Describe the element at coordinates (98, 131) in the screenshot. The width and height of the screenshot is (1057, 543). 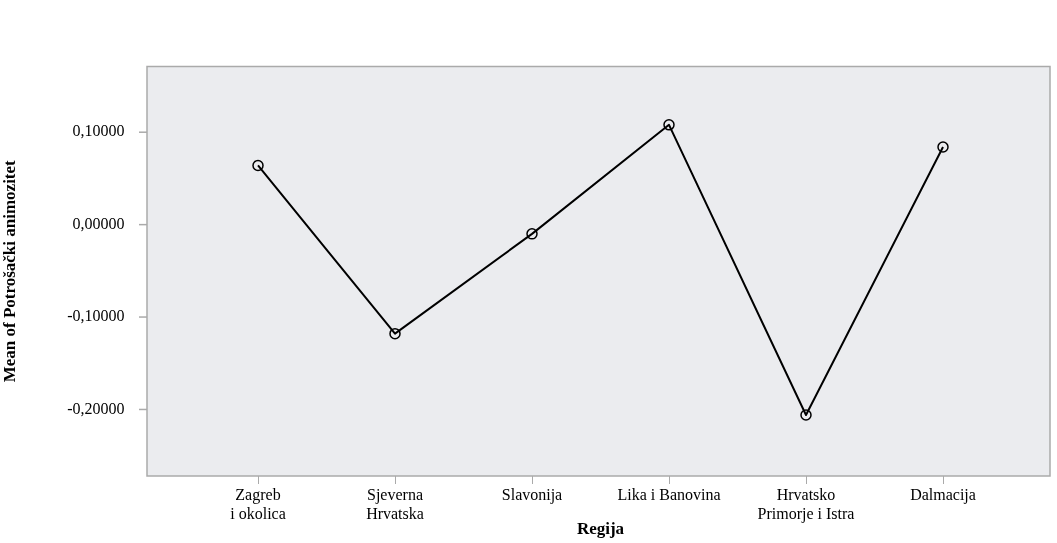
I see `y-tick-label: 0,10000` at that location.